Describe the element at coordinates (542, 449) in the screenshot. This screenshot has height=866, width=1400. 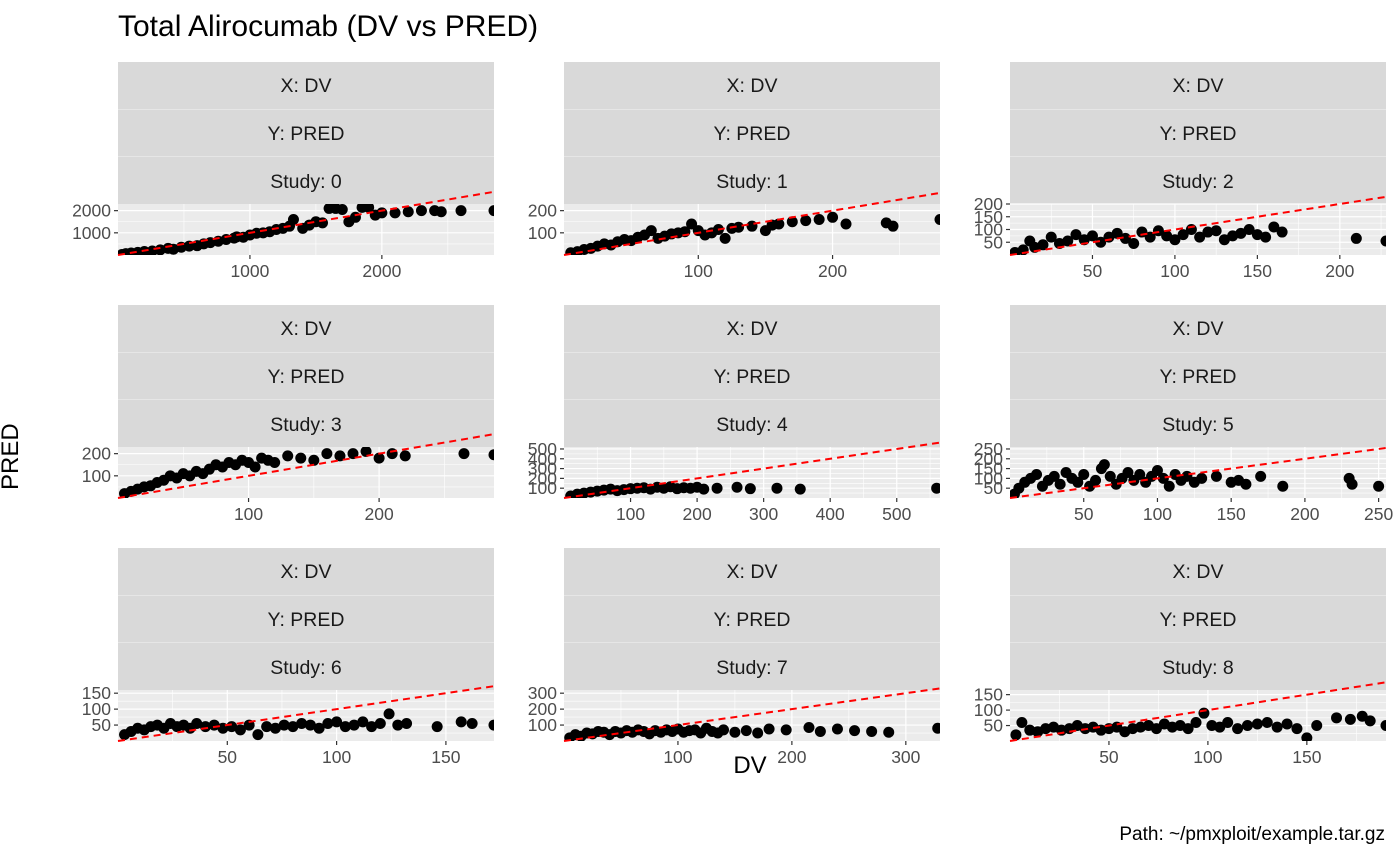
I see `y-tick-label: 500` at that location.